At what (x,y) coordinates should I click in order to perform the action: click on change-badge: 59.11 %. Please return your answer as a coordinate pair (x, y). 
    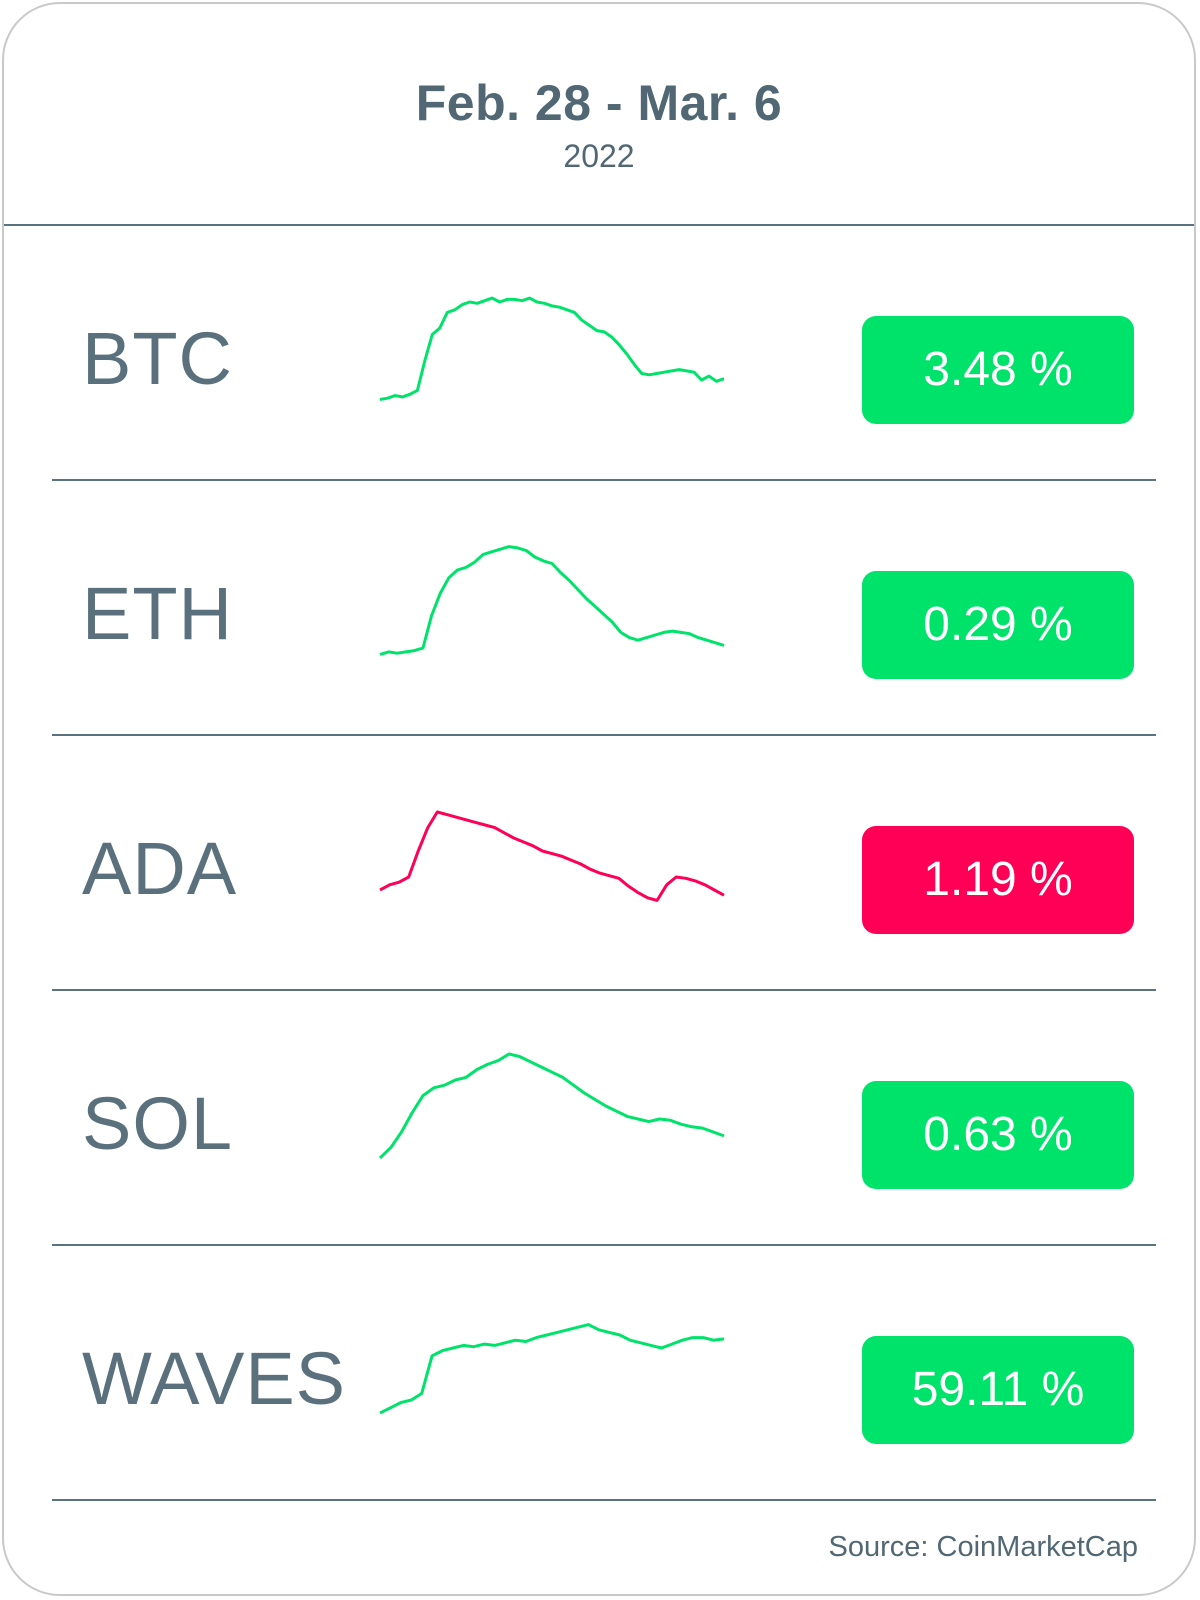
    Looking at the image, I should click on (998, 1390).